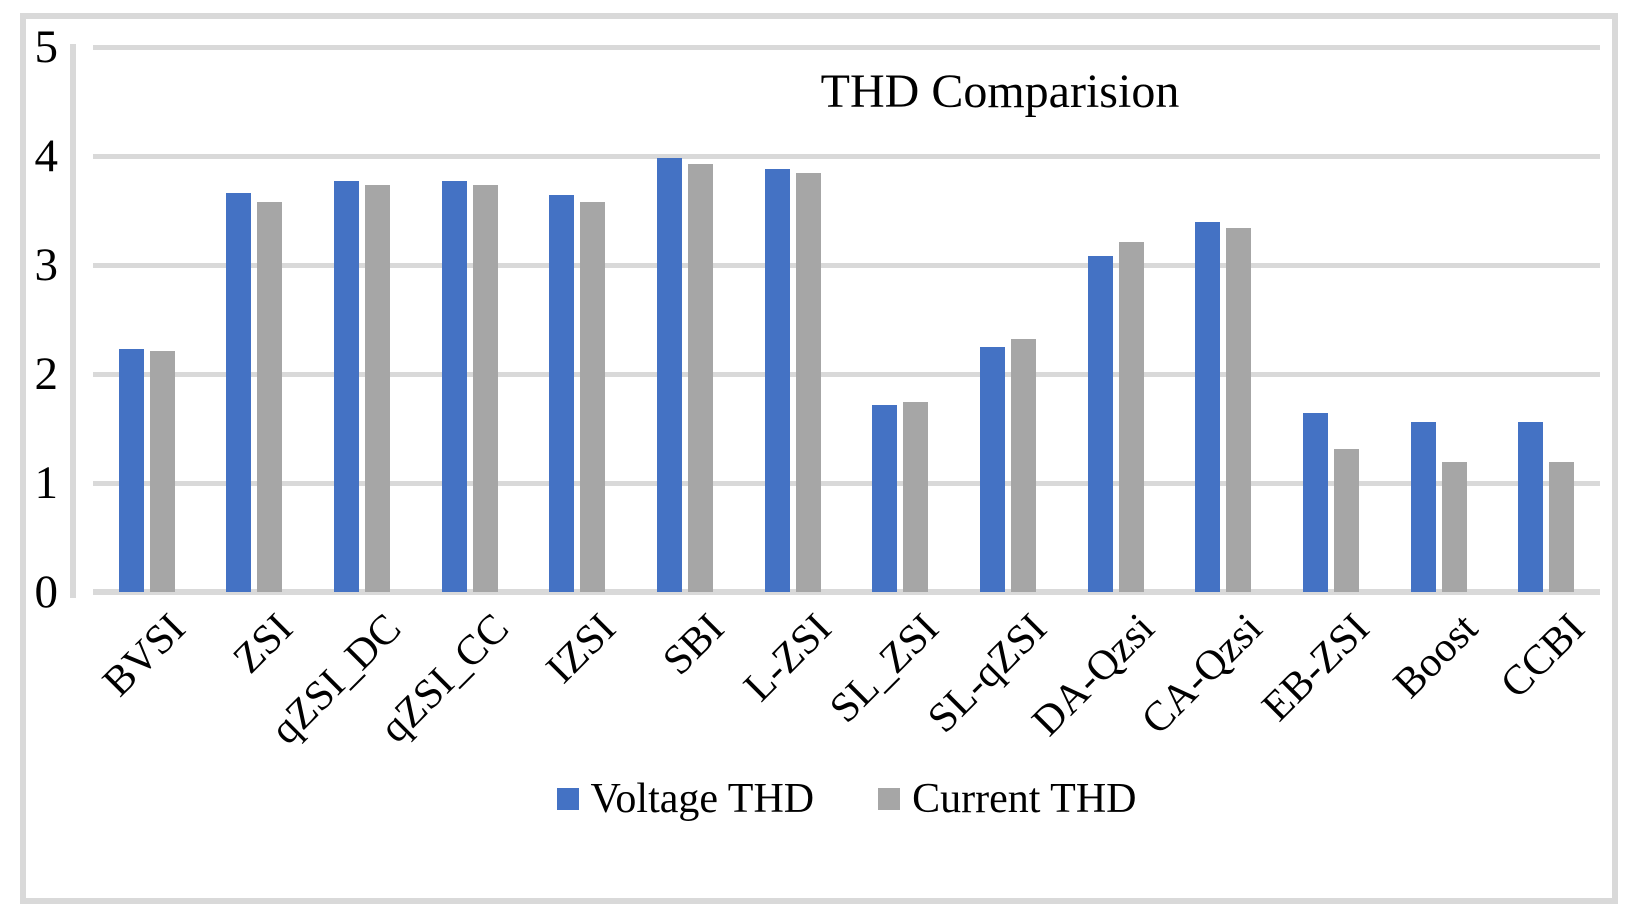 Image resolution: width=1639 pixels, height=924 pixels. What do you see at coordinates (777, 380) in the screenshot?
I see `bar-L-ZSI-voltage-thd` at bounding box center [777, 380].